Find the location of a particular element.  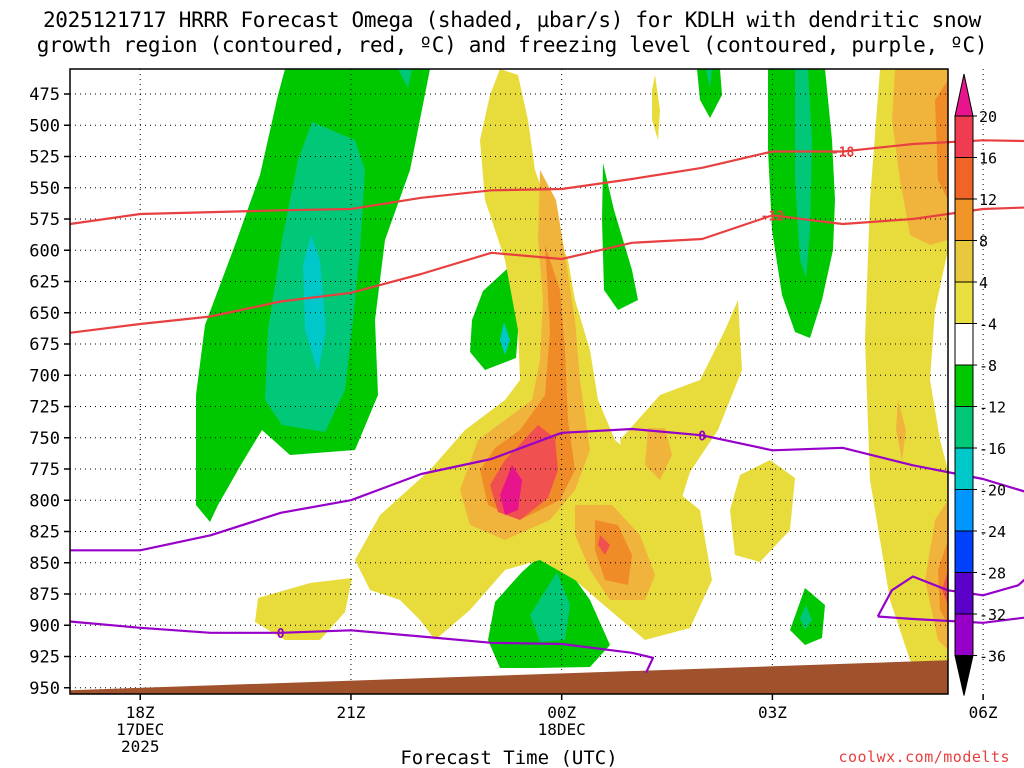

omega-positive-dark-orange-east-low is located at coordinates (943, 582).